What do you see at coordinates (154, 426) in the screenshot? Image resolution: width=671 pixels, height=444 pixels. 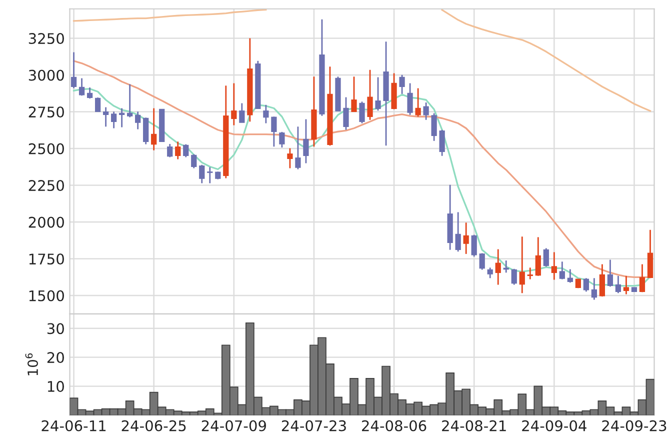 I see `x-tick-label: 24-06-25` at bounding box center [154, 426].